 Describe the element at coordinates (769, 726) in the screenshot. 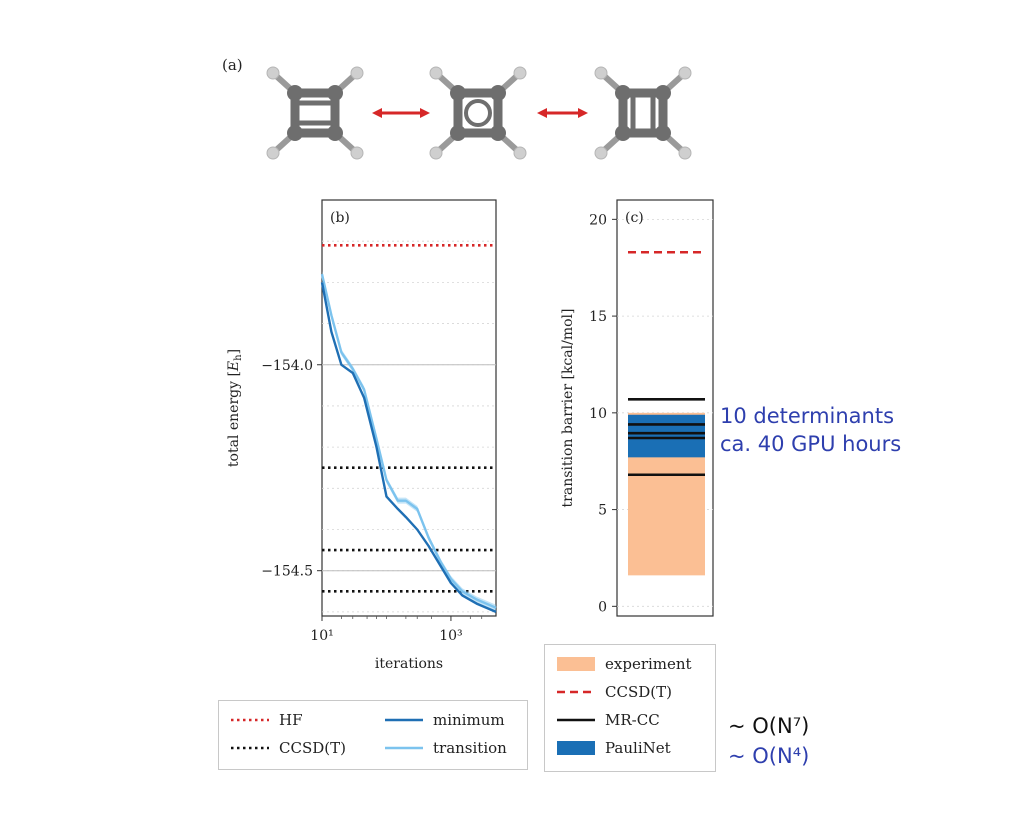

I see `annotation-scaling-mrcc: ~ O(N⁷)` at that location.